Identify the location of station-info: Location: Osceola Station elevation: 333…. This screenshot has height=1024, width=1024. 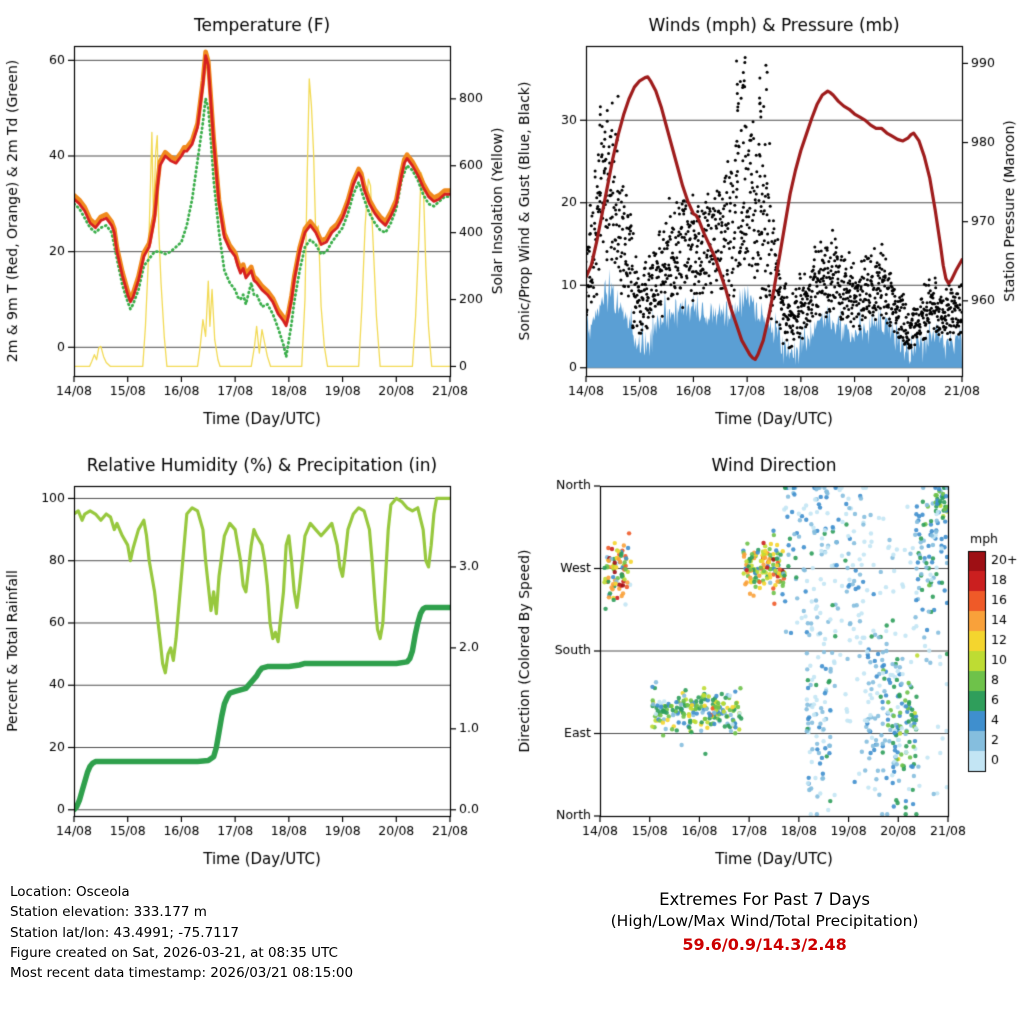
(252, 952).